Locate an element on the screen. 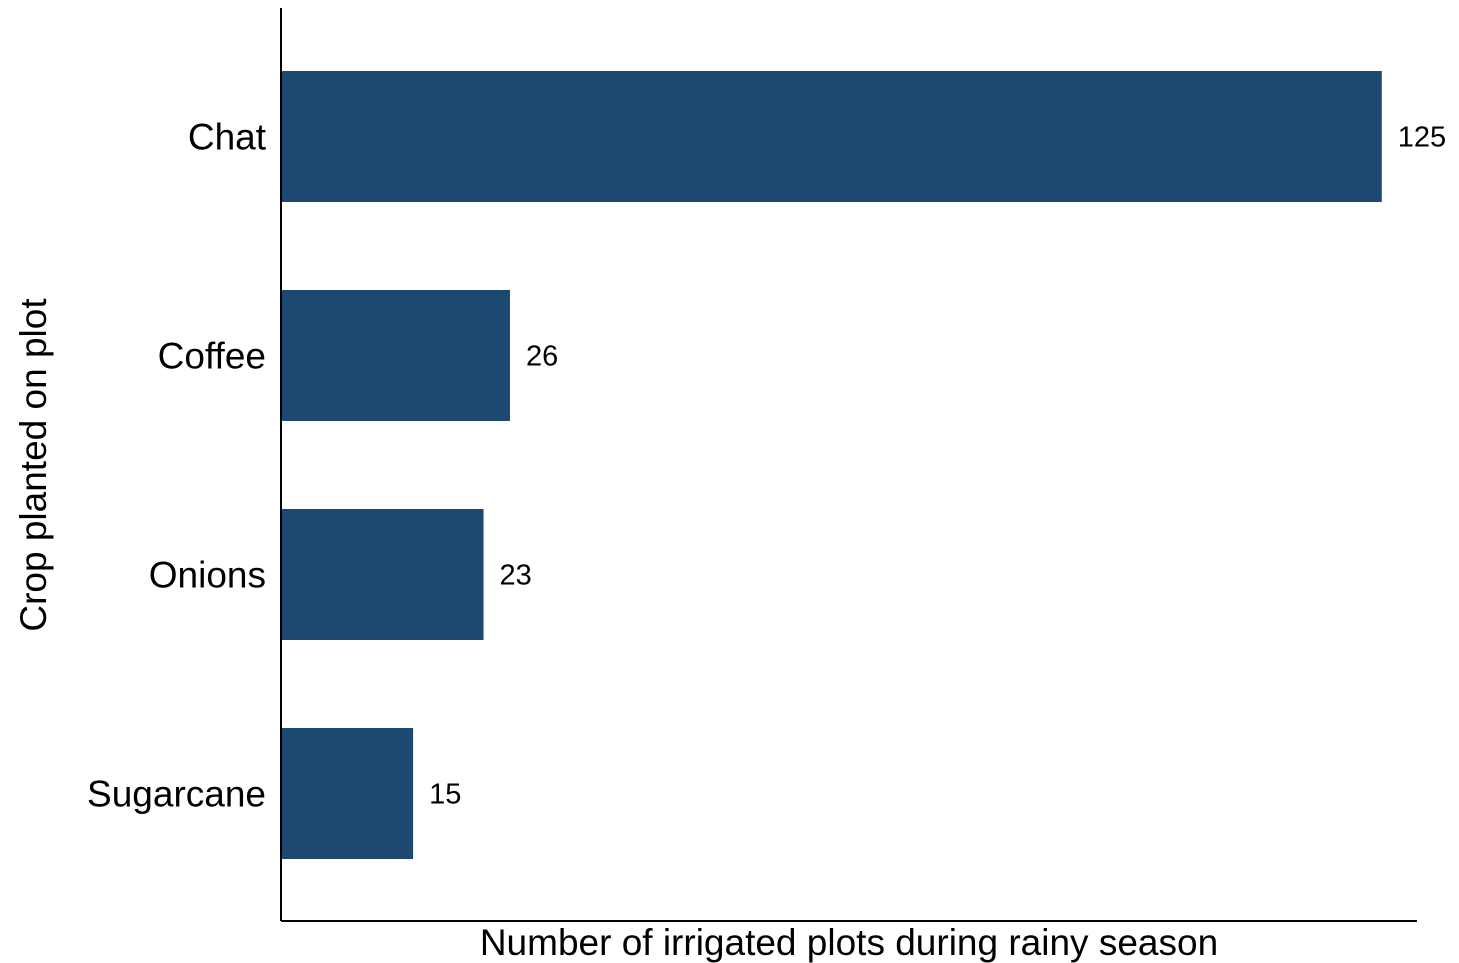 The width and height of the screenshot is (1459, 963). category-label-coffee: Coffee is located at coordinates (212, 356).